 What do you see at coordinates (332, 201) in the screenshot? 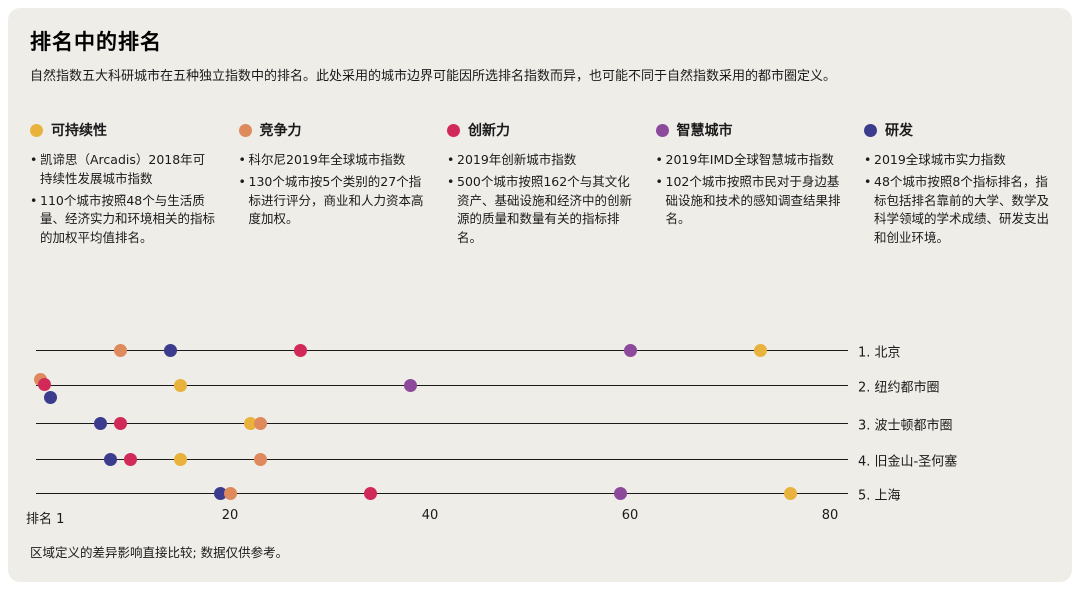
I see `legend-bullet: 130个城市按5个类别的27个指标进行评分，商业和人力资本高度加权。` at bounding box center [332, 201].